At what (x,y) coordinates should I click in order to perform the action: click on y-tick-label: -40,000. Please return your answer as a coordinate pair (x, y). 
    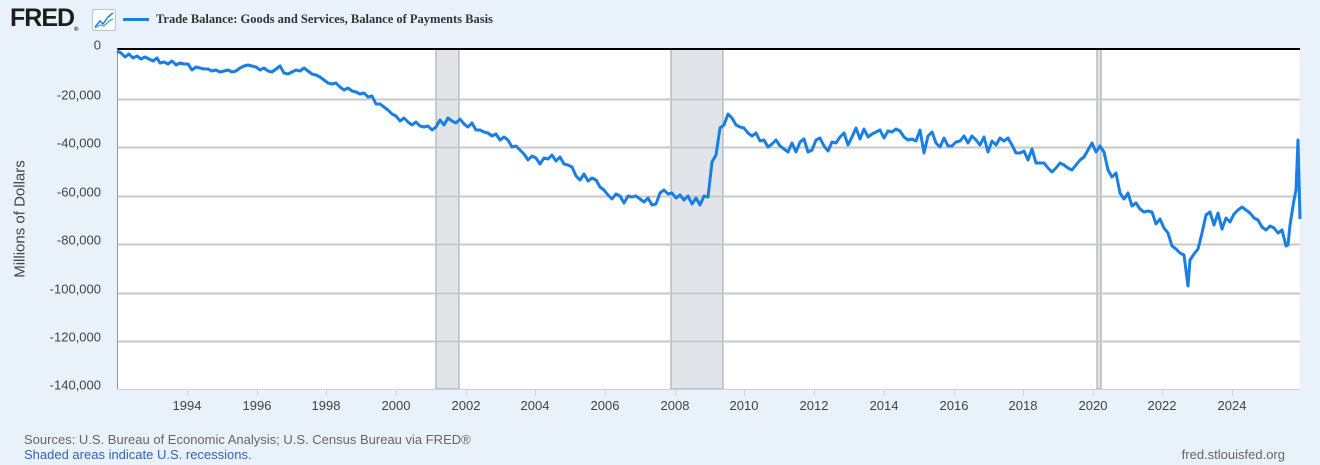
    Looking at the image, I should click on (78, 143).